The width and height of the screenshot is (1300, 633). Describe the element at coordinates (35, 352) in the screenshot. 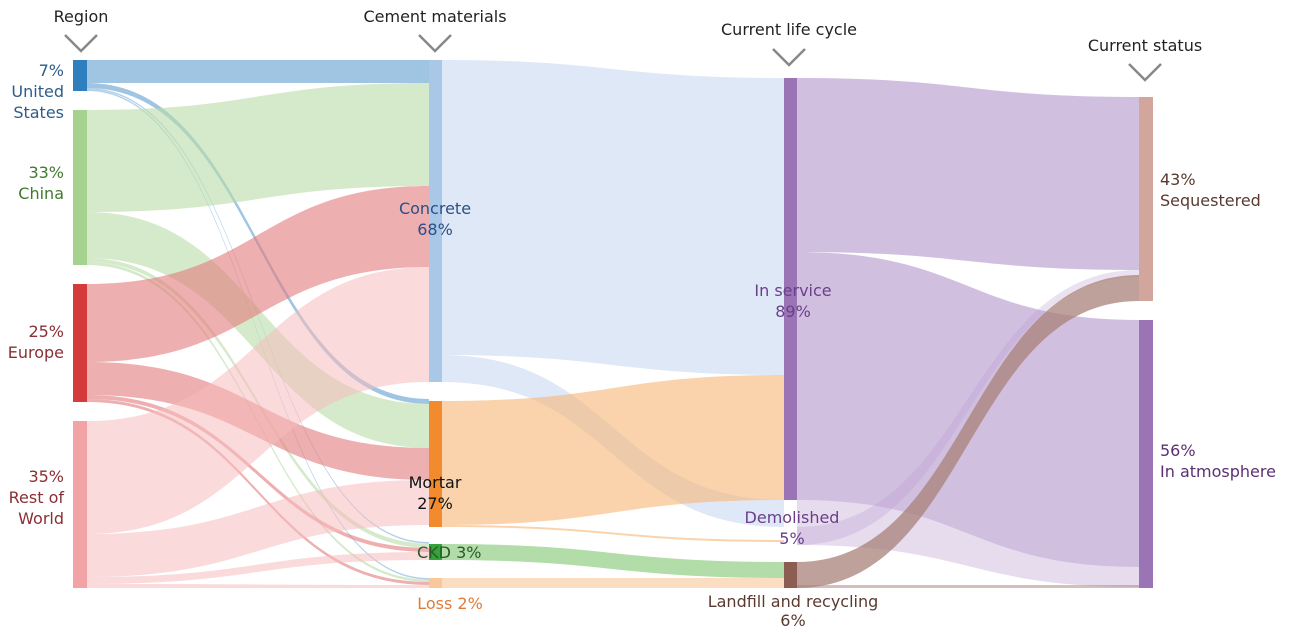

I see `label-europe-name: Europe` at that location.